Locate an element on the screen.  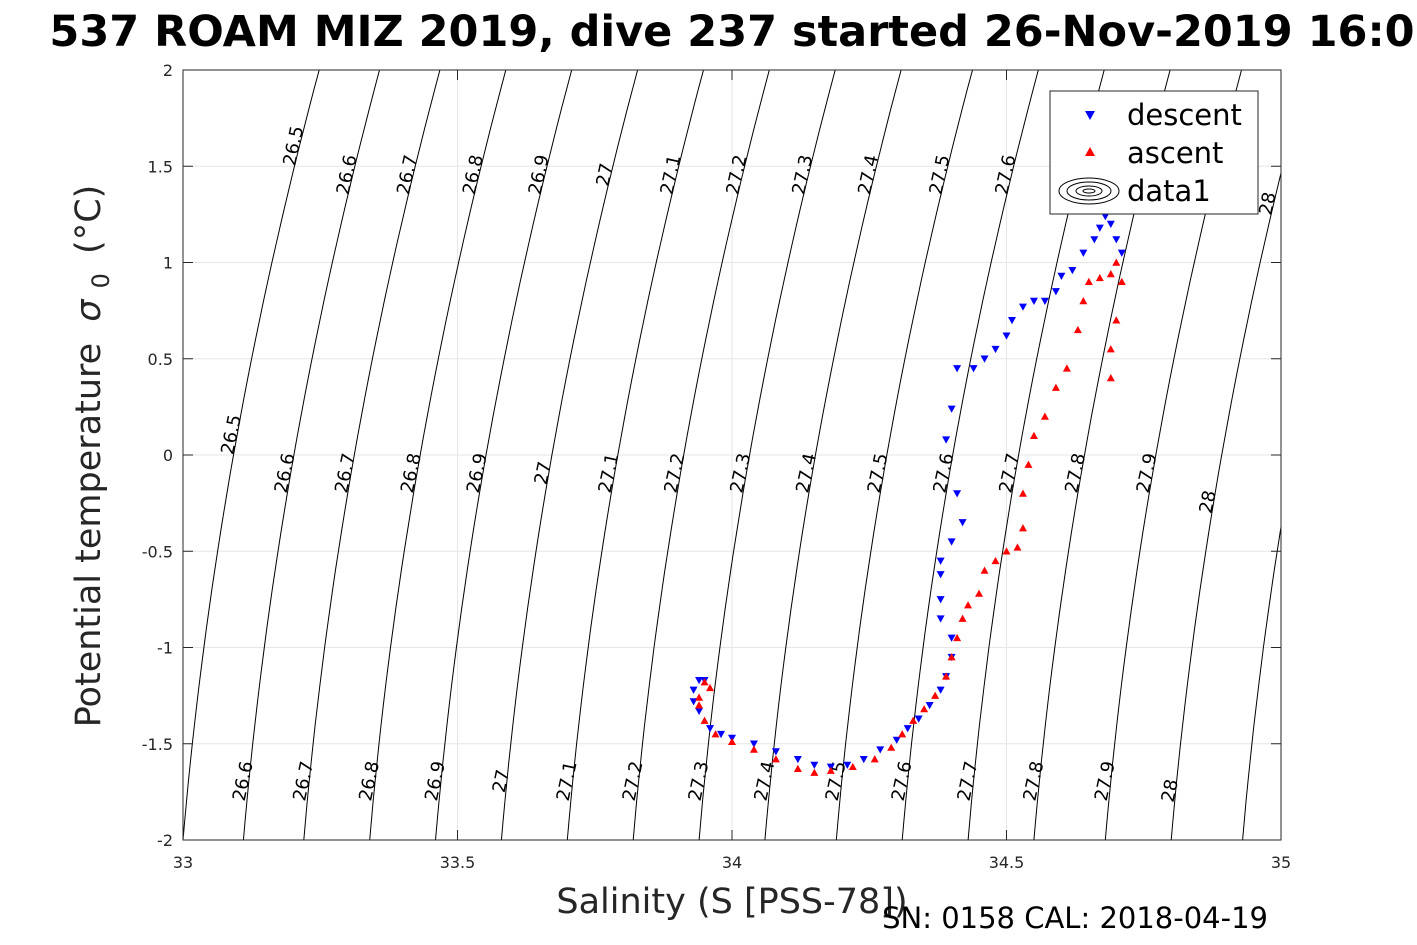
y-tick-label: -1.5 is located at coordinates (157, 744).